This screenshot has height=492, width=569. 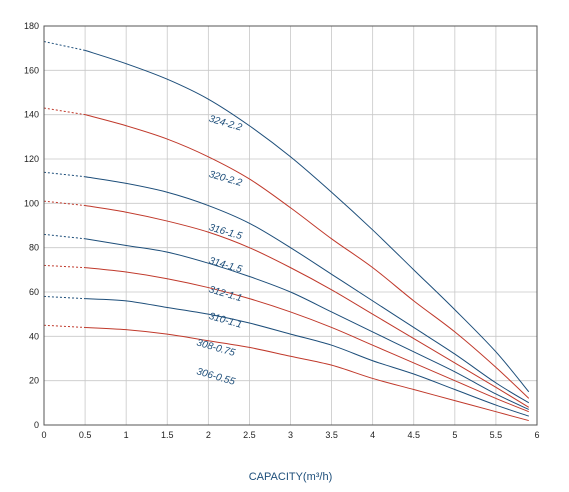 I want to click on x-tick-label: 3.5, so click(x=331, y=435).